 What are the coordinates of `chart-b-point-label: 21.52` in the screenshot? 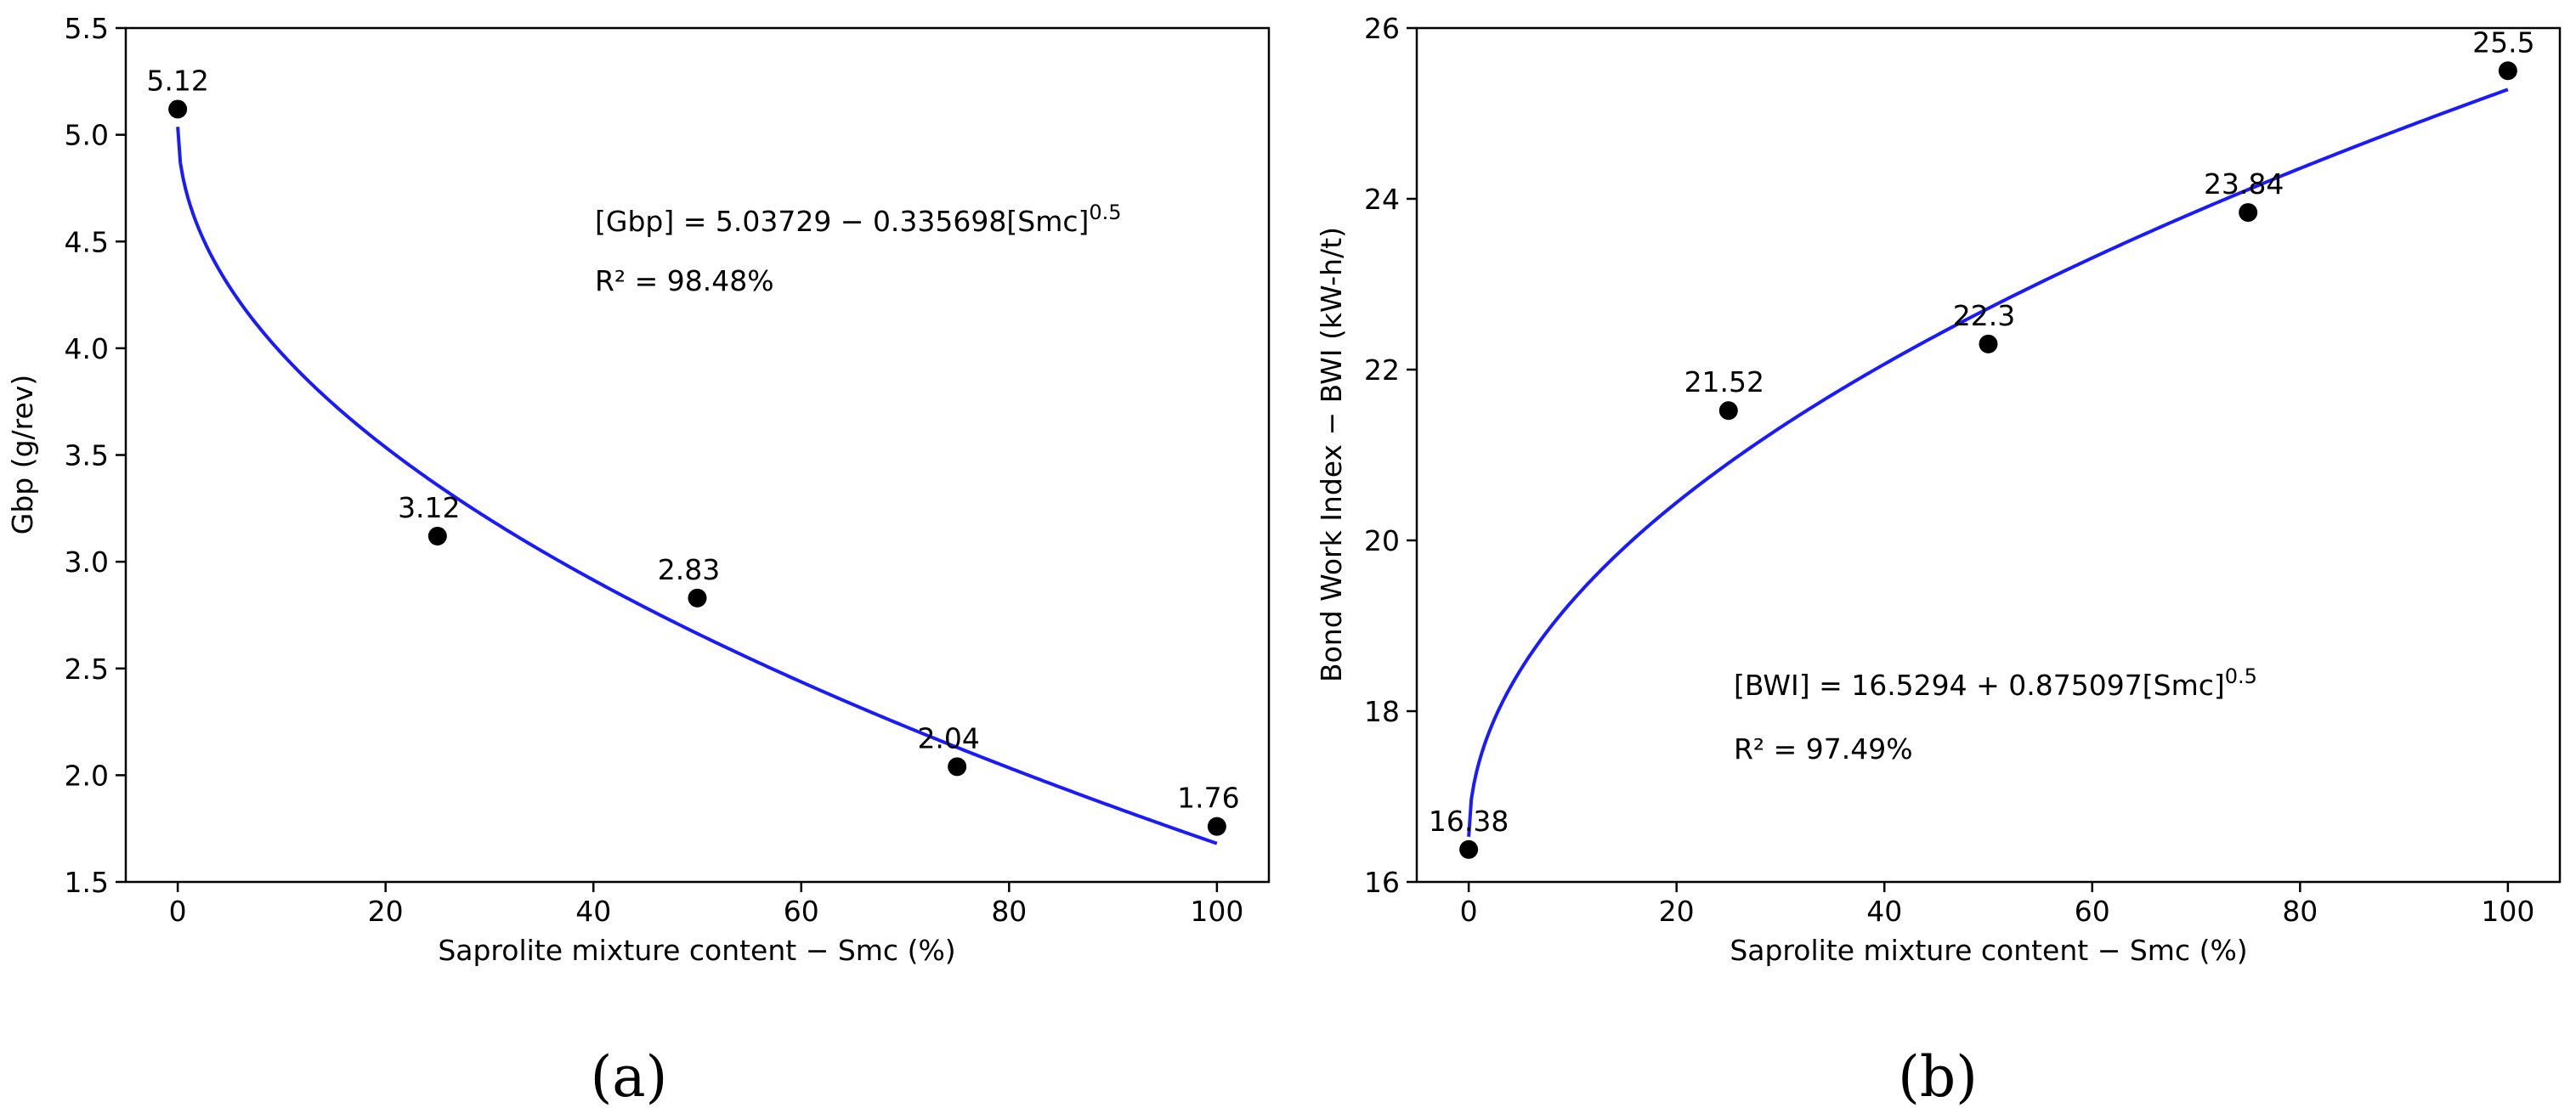 It's located at (1724, 381).